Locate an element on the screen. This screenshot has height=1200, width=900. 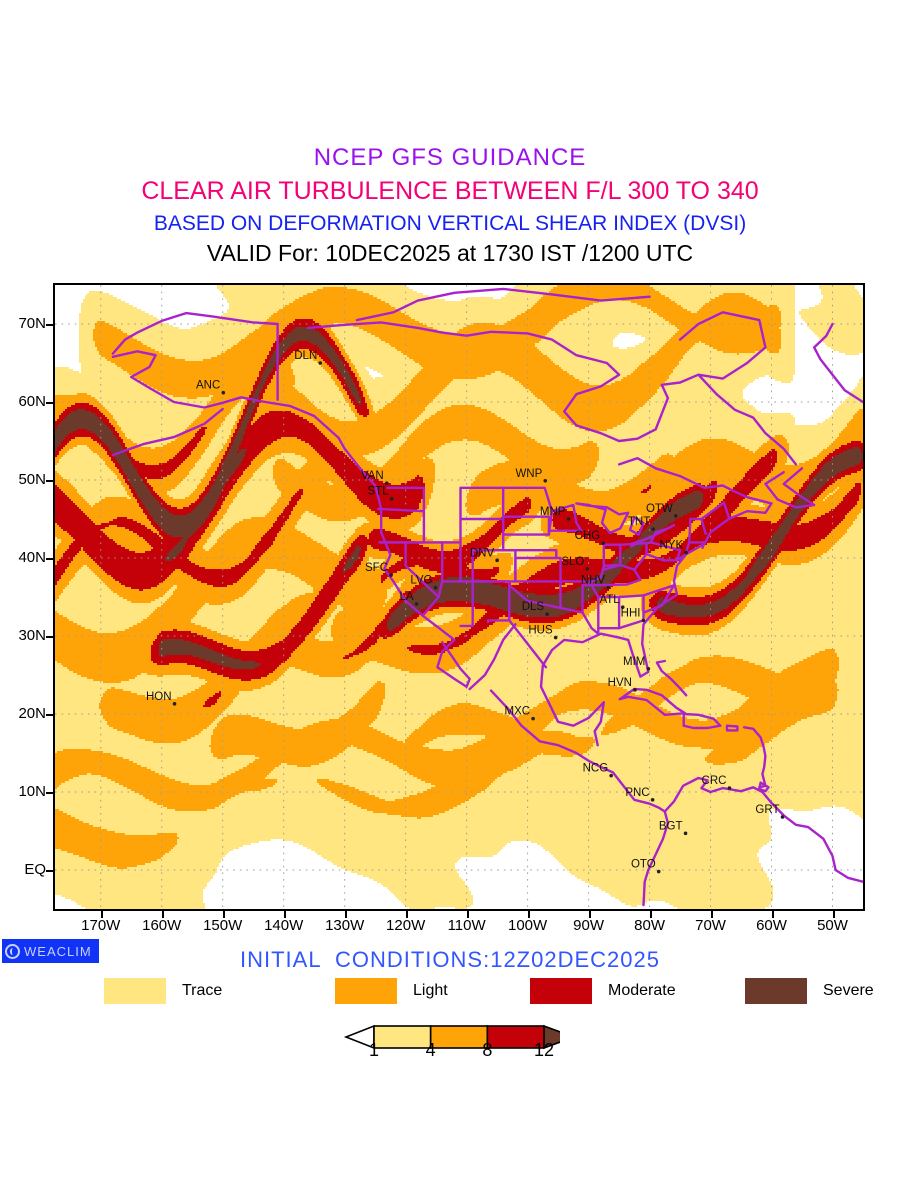
colorbar-over-arrow is located at coordinates (551, 1037).